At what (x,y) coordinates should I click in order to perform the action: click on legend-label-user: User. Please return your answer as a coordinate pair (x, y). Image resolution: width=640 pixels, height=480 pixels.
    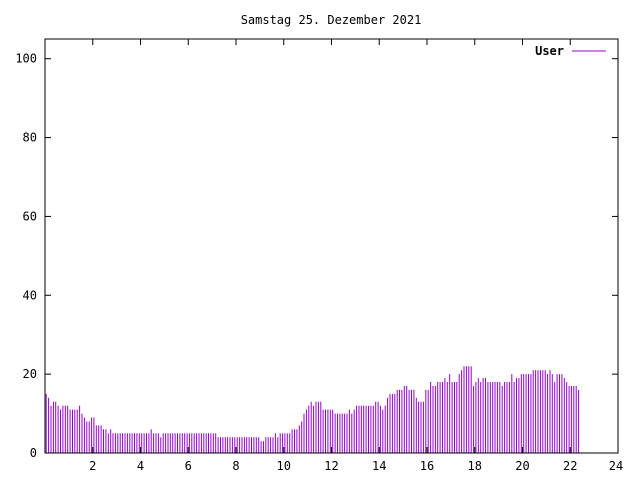
    Looking at the image, I should click on (549, 51).